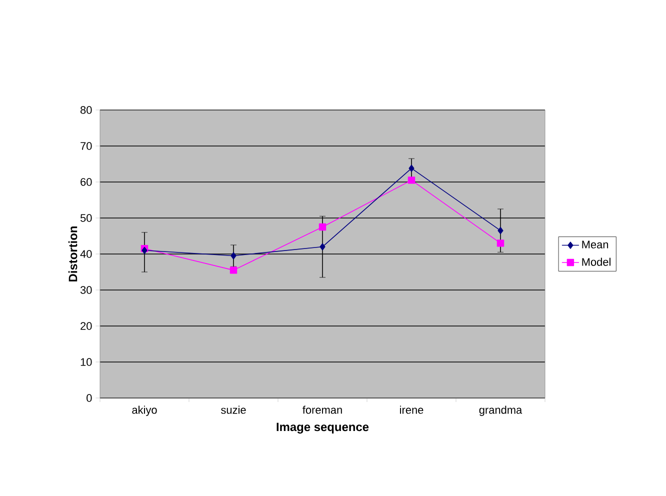 This screenshot has width=666, height=496. Describe the element at coordinates (73, 254) in the screenshot. I see `y-axis-title: Distortion` at that location.